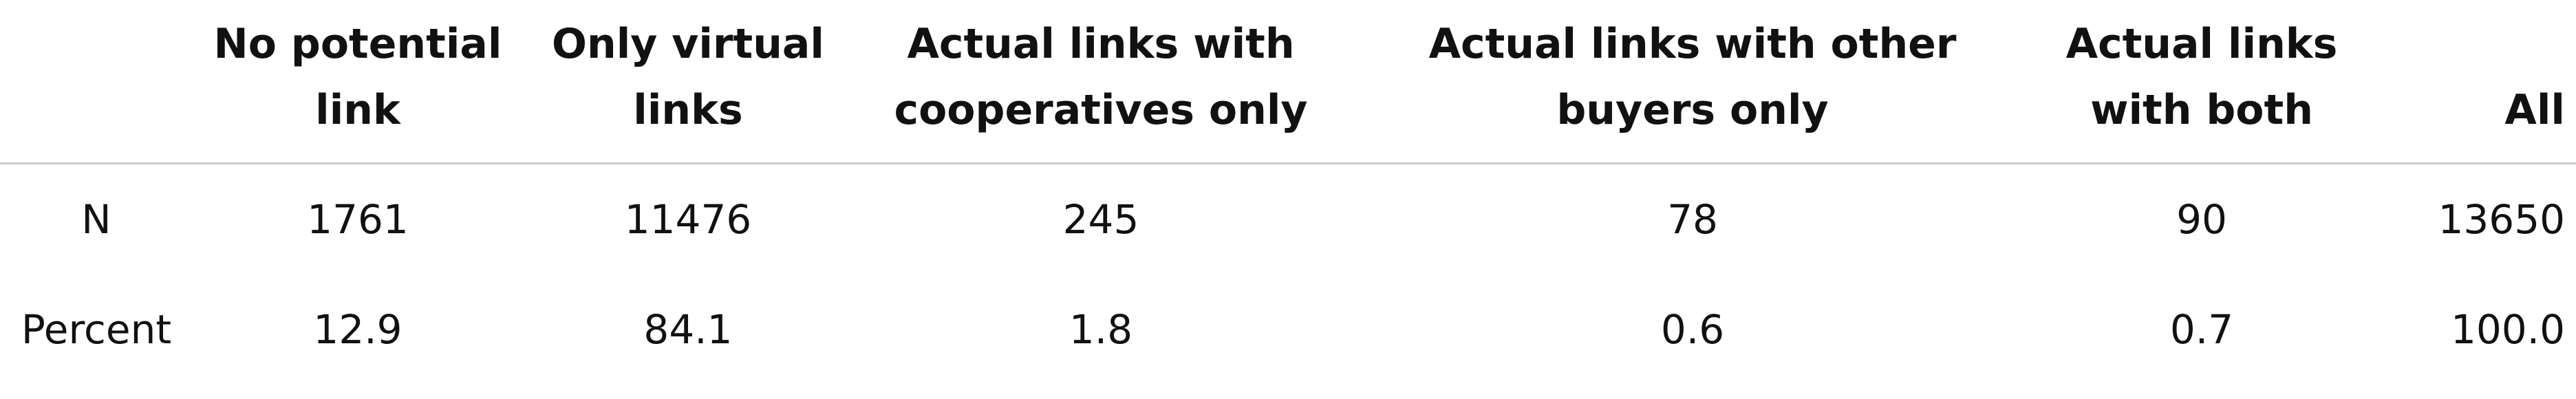 Image resolution: width=2576 pixels, height=399 pixels. Describe the element at coordinates (688, 329) in the screenshot. I see `table-cell: 84.1` at that location.